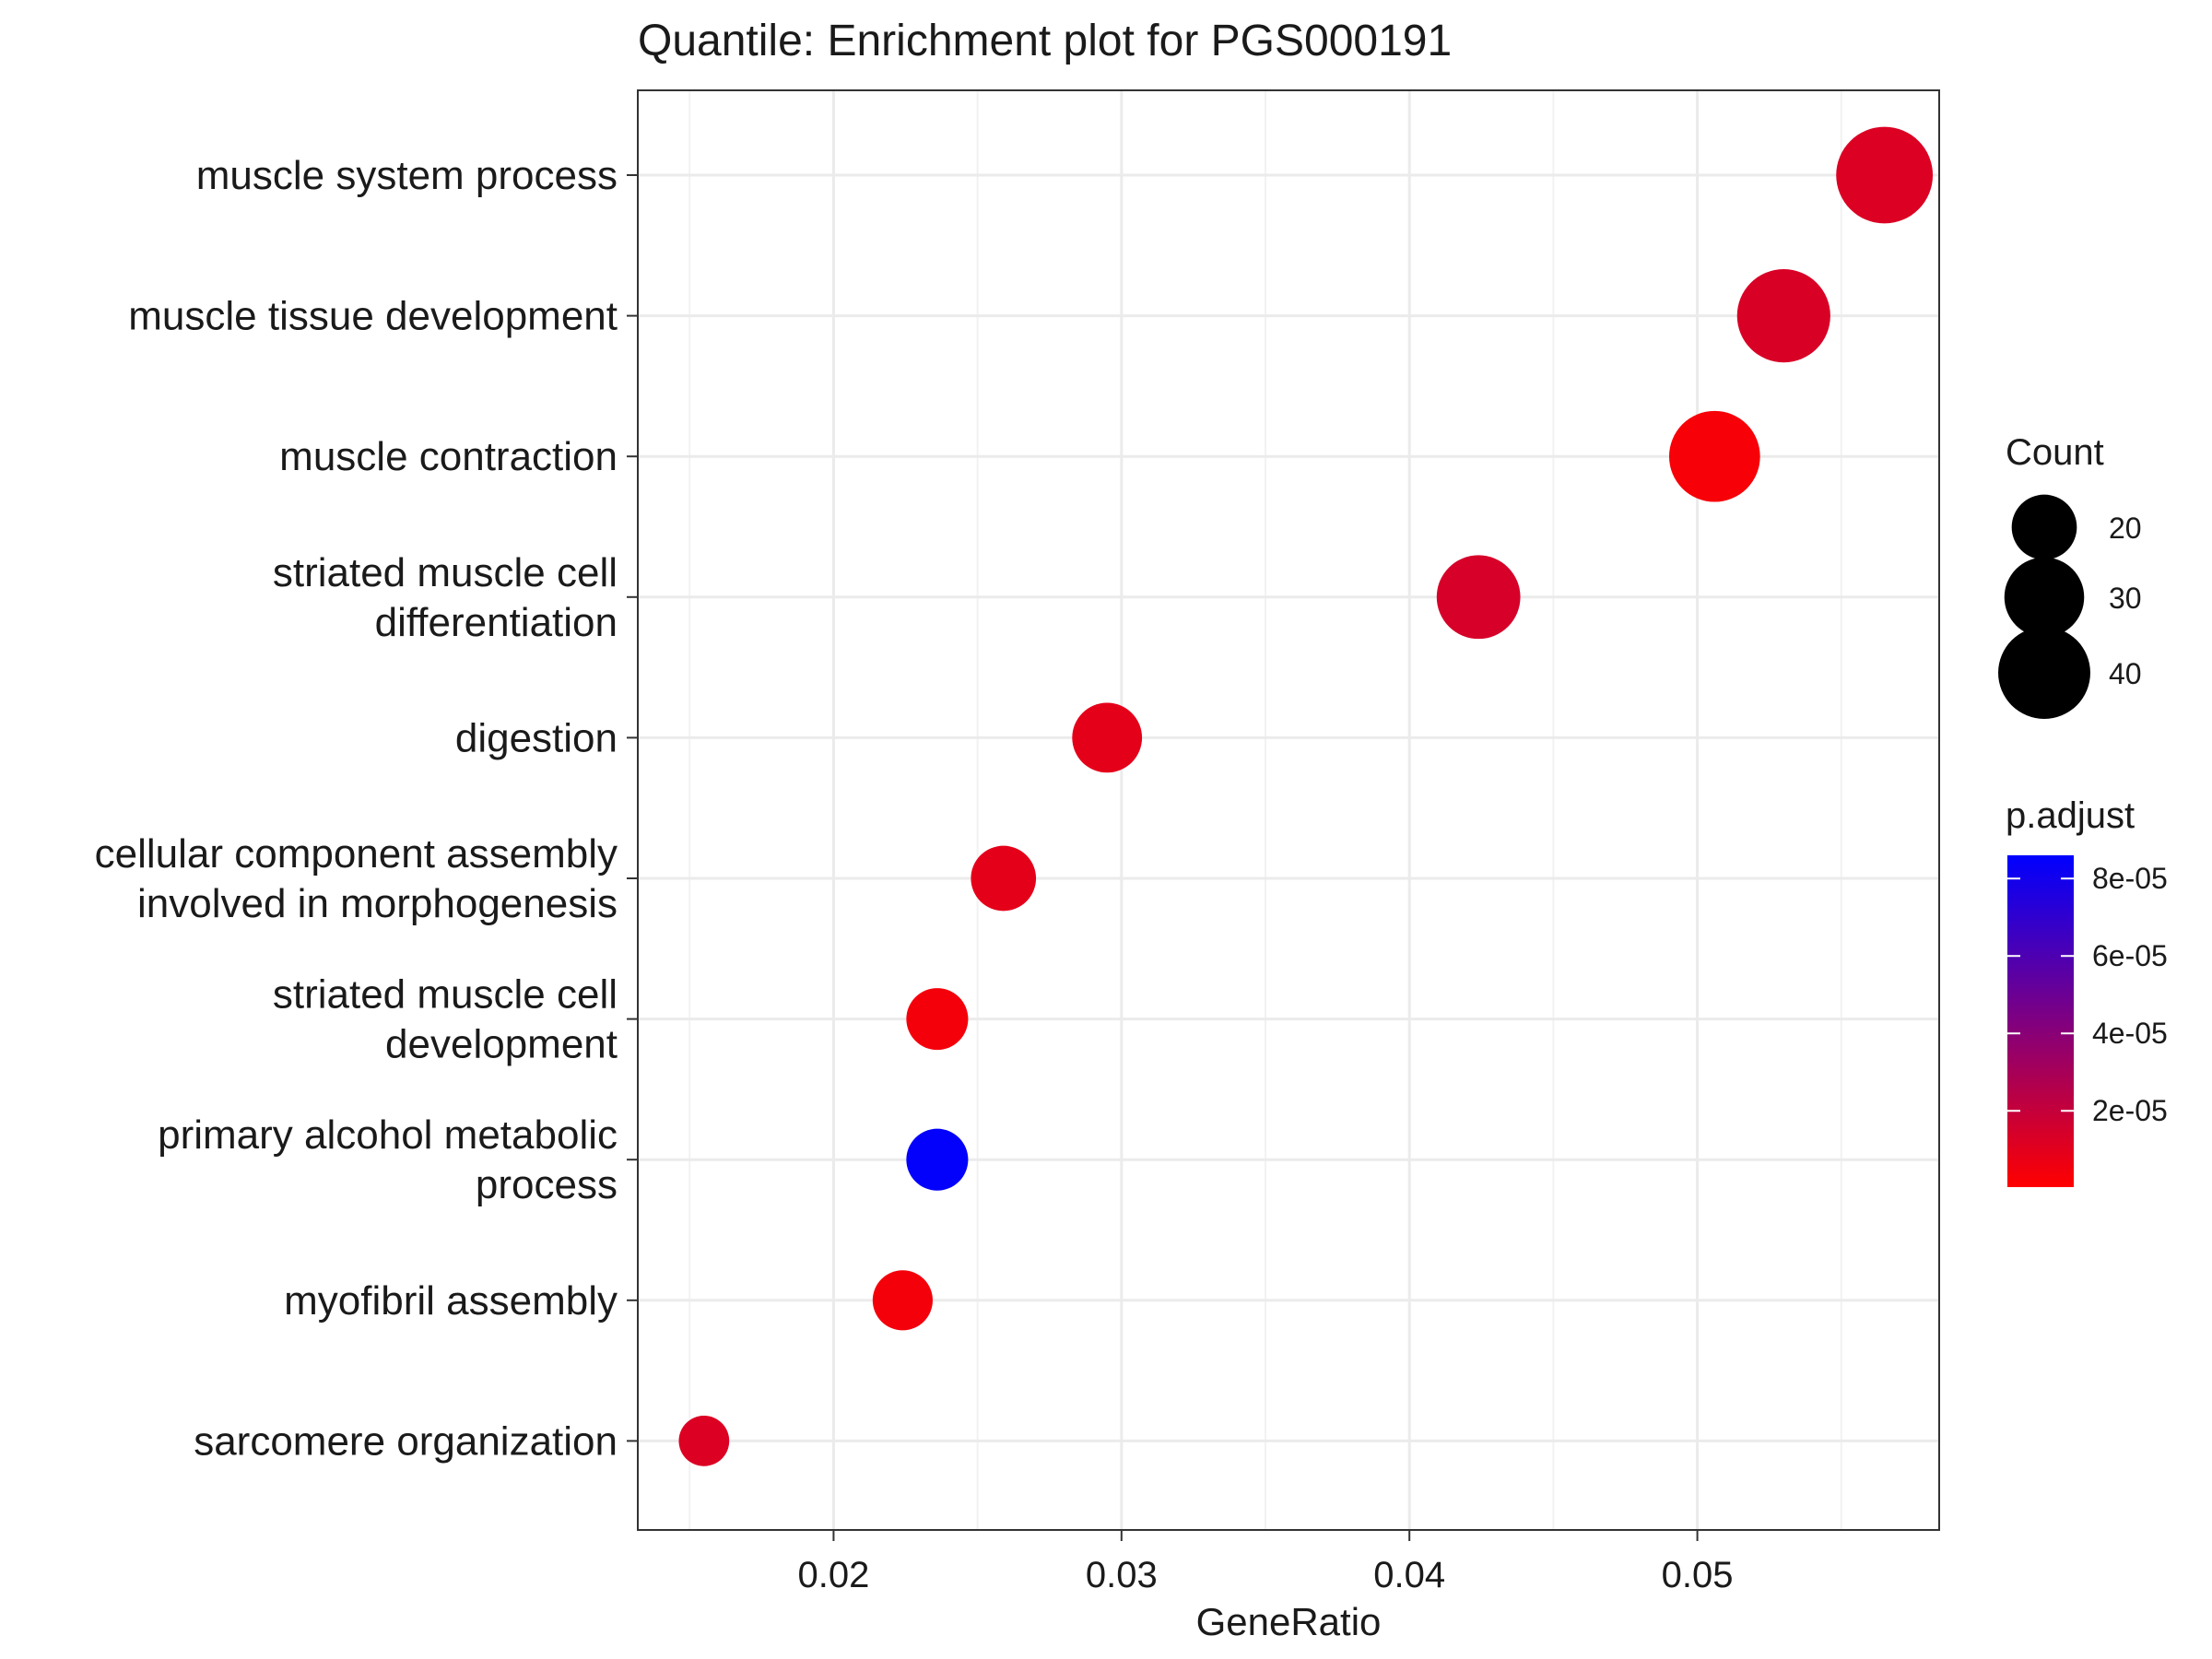 Image resolution: width=2212 pixels, height=1659 pixels. Describe the element at coordinates (448, 456) in the screenshot. I see `y-category-label: muscle contraction` at that location.